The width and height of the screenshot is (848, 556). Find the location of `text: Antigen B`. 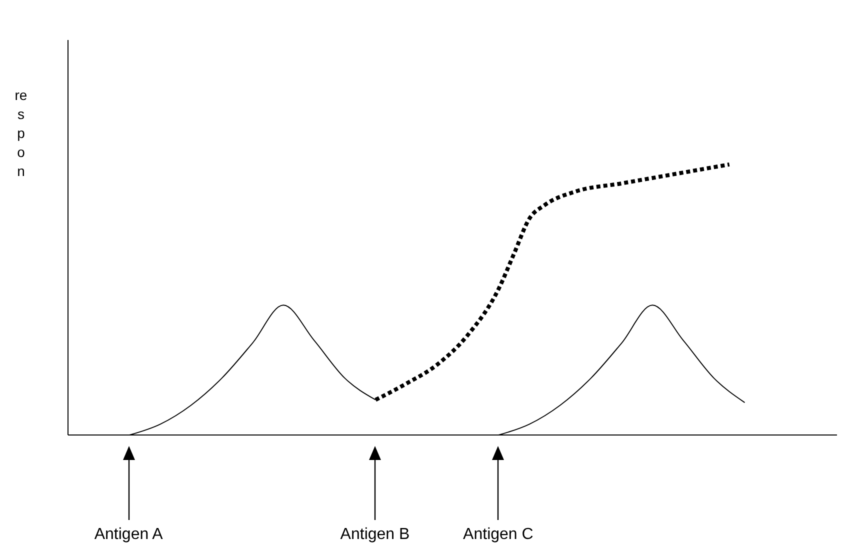

text: Antigen B is located at coordinates (375, 535).